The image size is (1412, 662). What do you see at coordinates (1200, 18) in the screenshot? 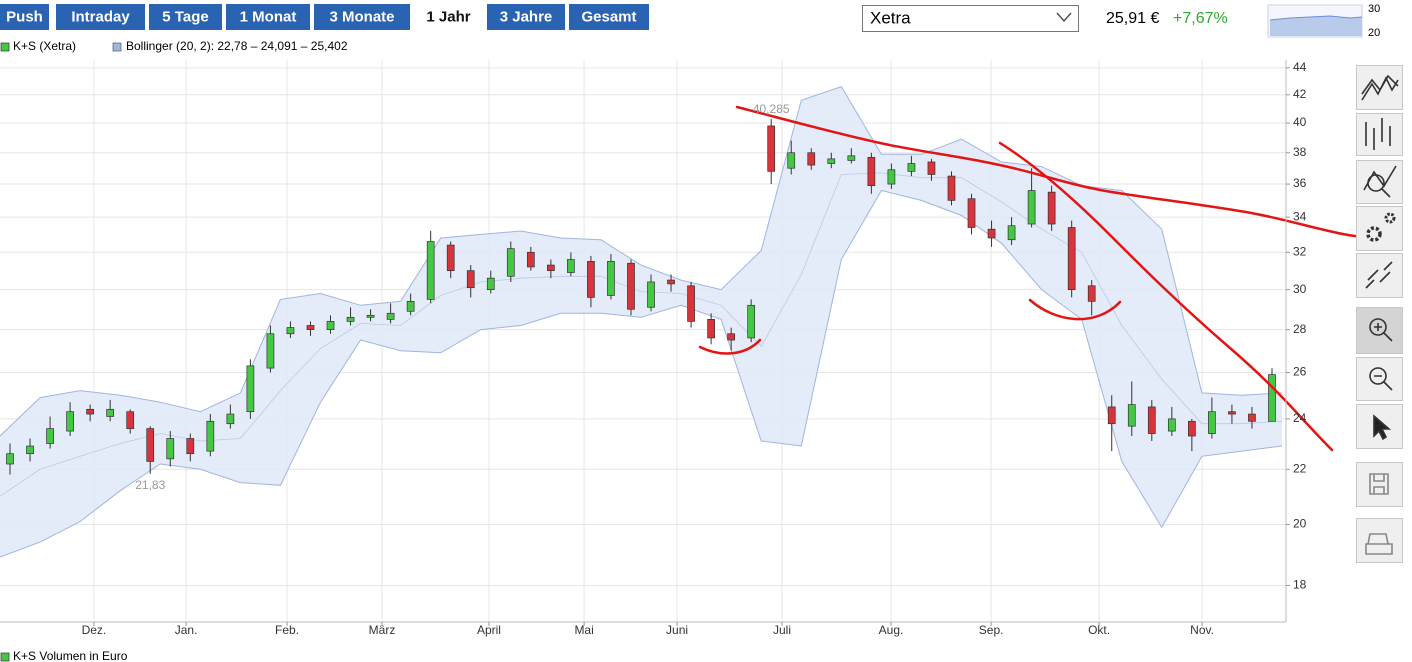
I see `quote-change: +7,67%` at bounding box center [1200, 18].